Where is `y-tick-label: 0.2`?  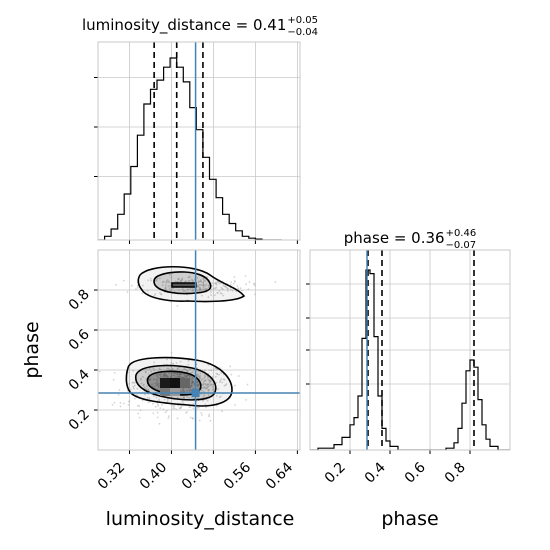
y-tick-label: 0.2 is located at coordinates (79, 420).